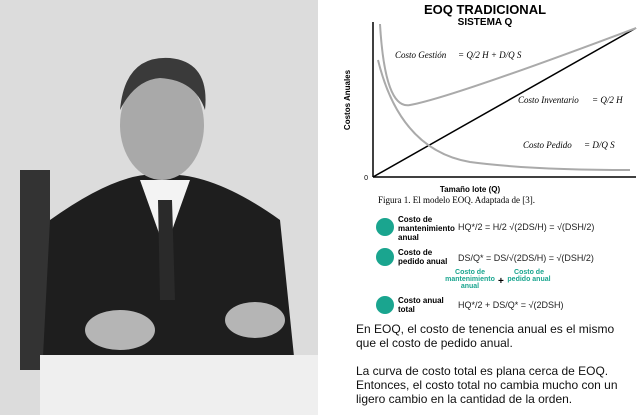  I want to click on y-axis-label: Costos Anuales, so click(347, 99).